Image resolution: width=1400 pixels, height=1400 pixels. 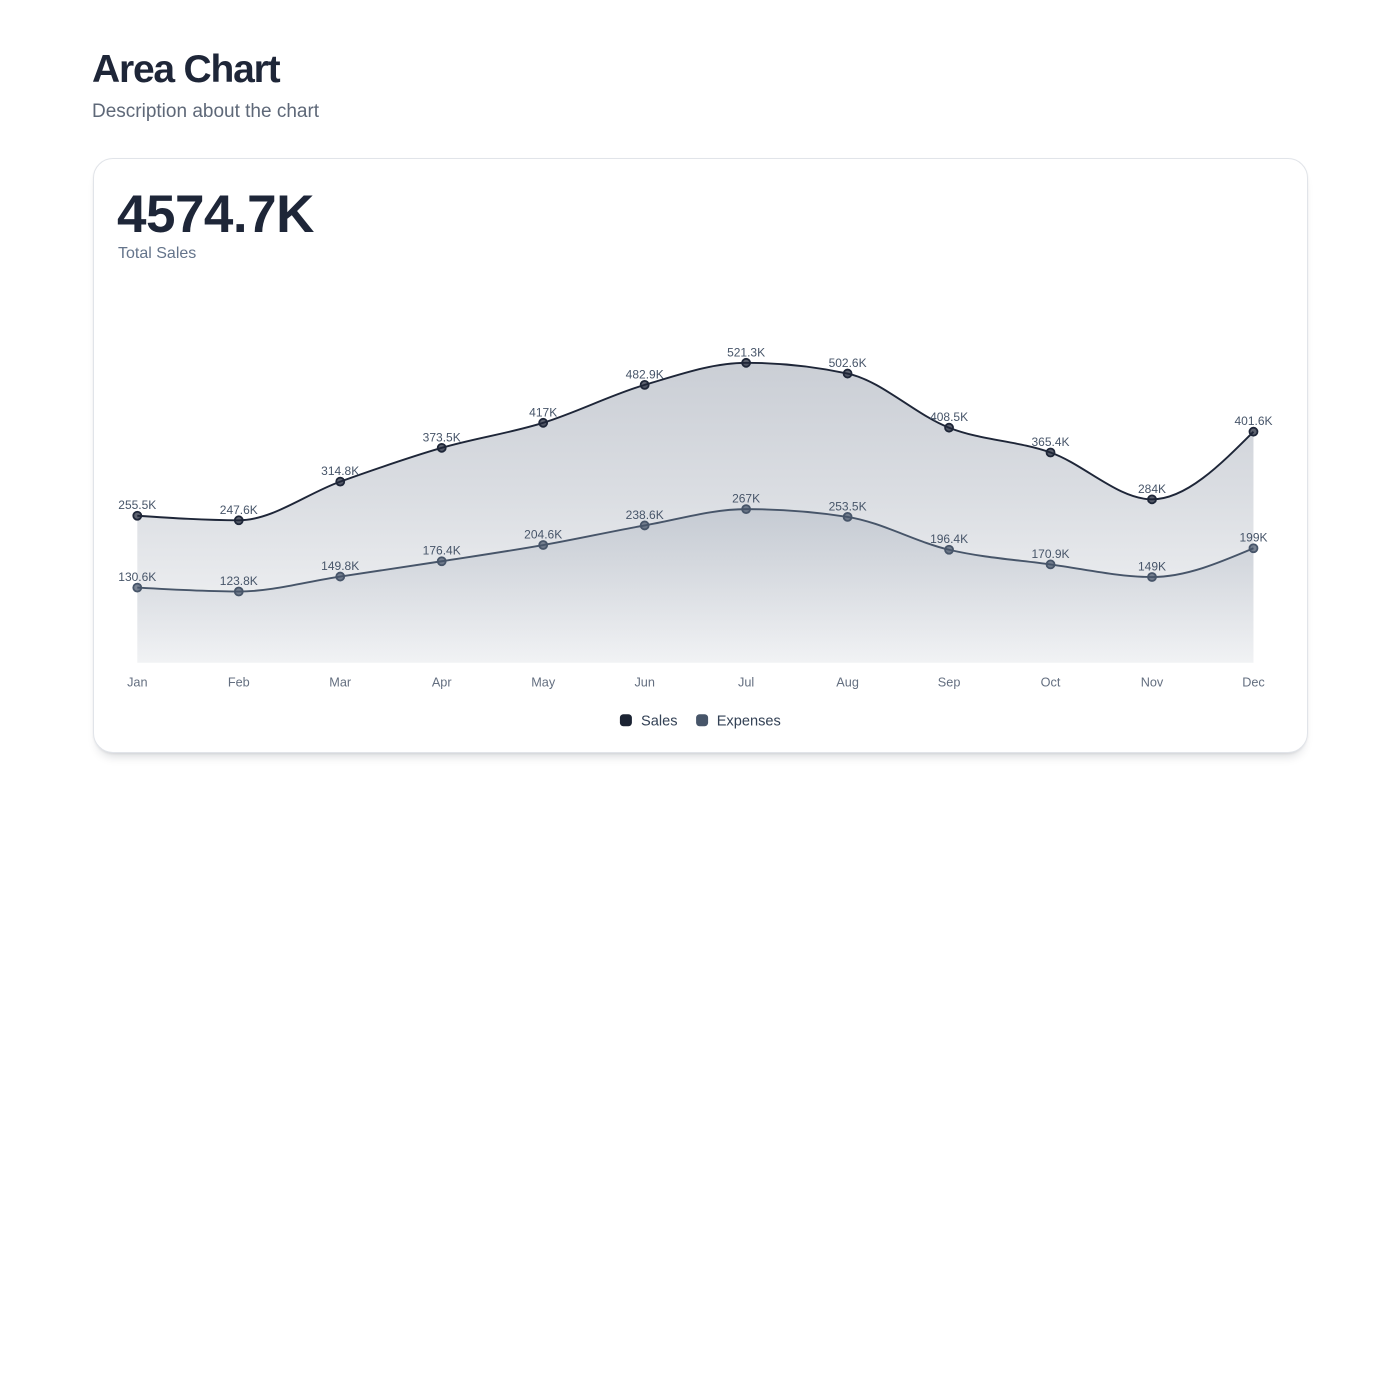 What do you see at coordinates (543, 682) in the screenshot?
I see `svg-text: May` at bounding box center [543, 682].